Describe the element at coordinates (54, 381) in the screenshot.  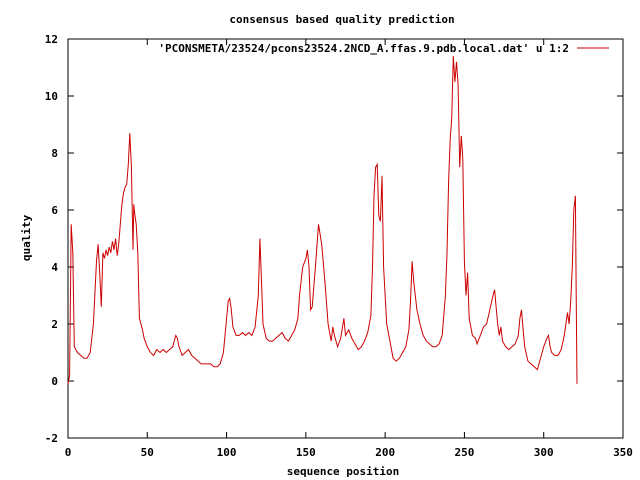
I see `y-tick-label: 0` at that location.